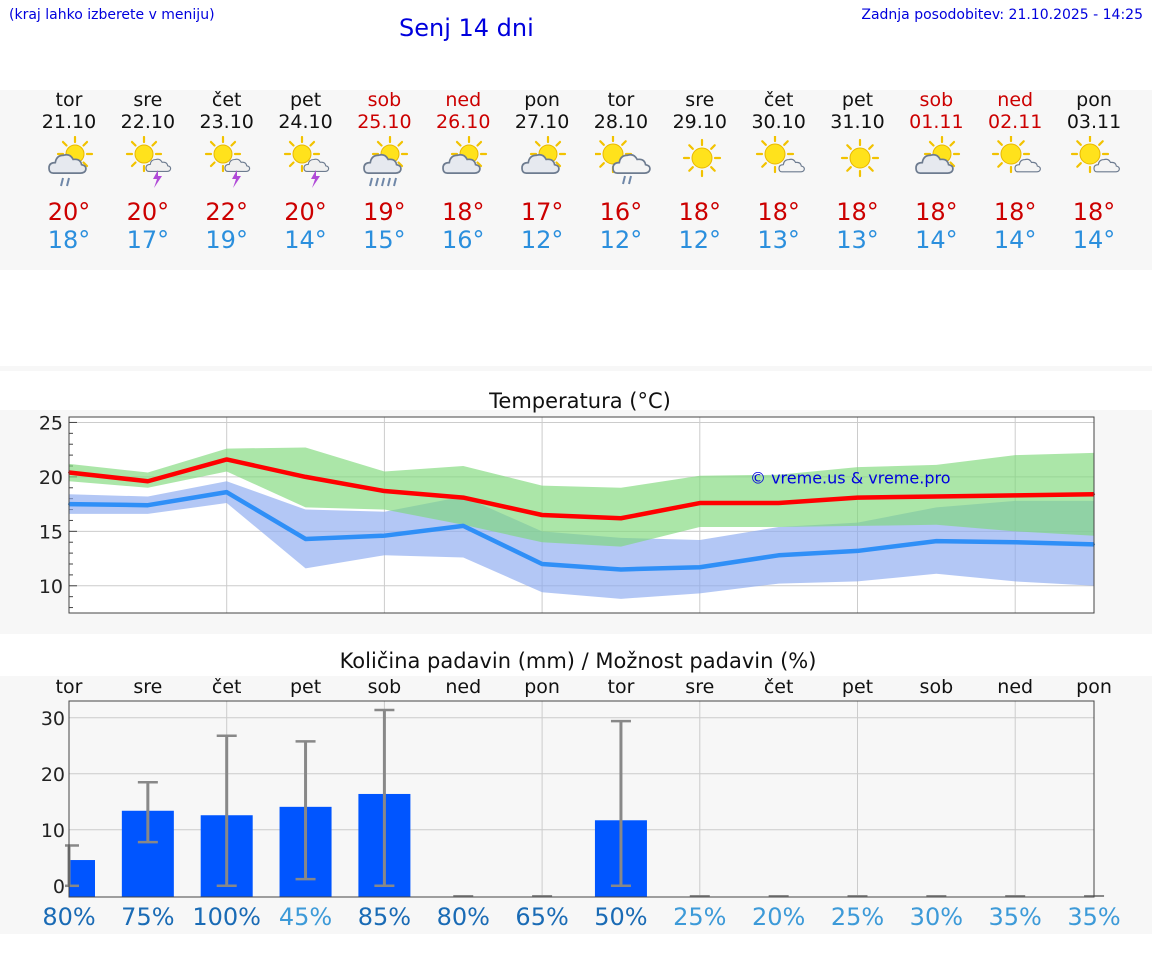  Describe the element at coordinates (1094, 122) in the screenshot. I see `day-date: 03.11` at that location.